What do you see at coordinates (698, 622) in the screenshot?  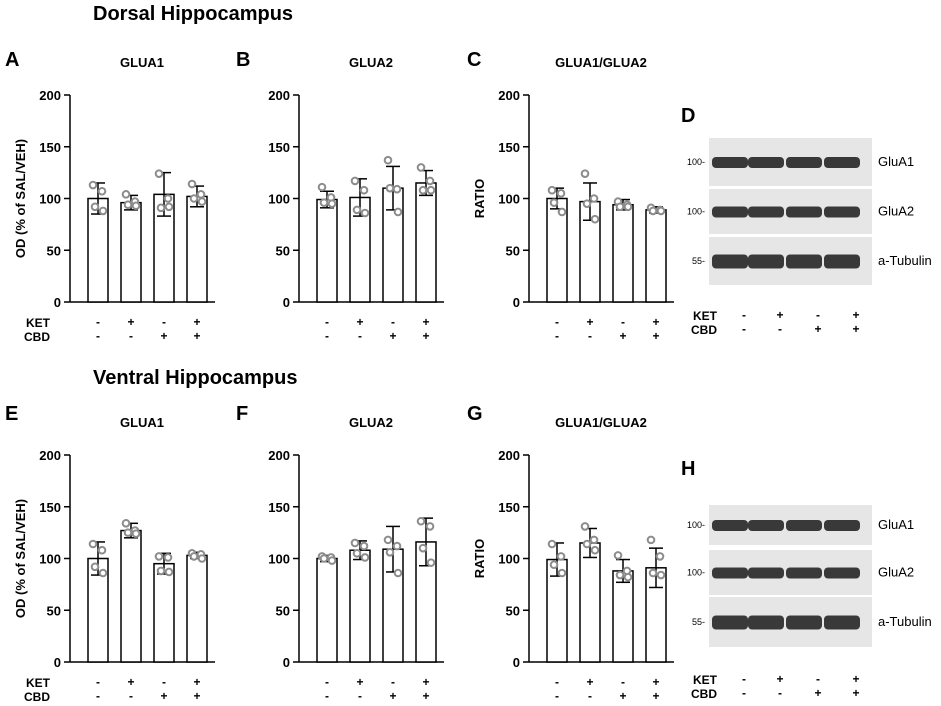 I see `molecular-weight-marker: 55-` at bounding box center [698, 622].